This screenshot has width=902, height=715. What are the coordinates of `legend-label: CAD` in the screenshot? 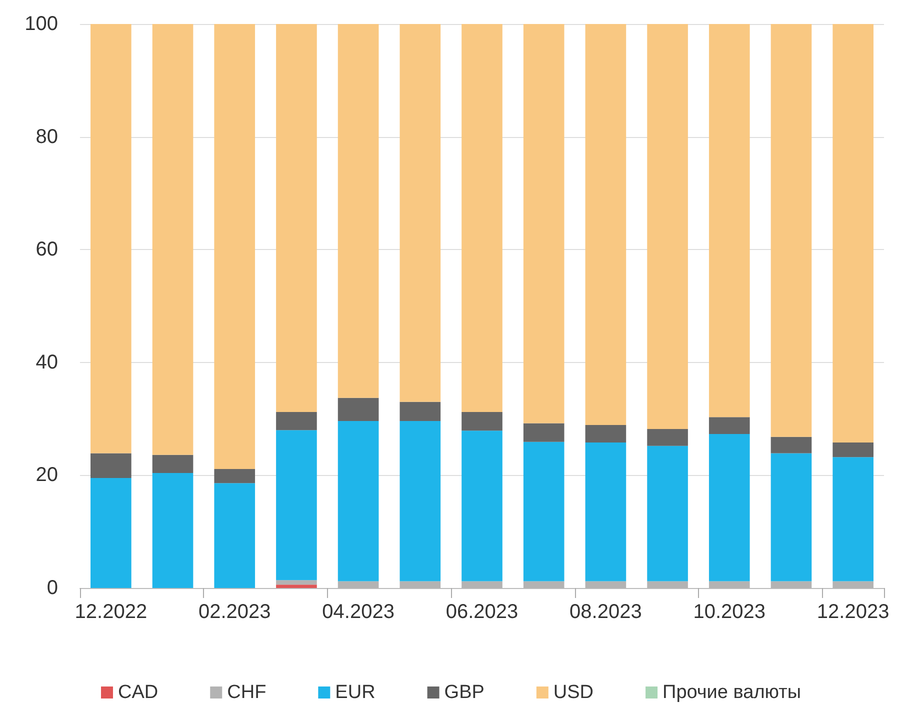 It's located at (138, 692).